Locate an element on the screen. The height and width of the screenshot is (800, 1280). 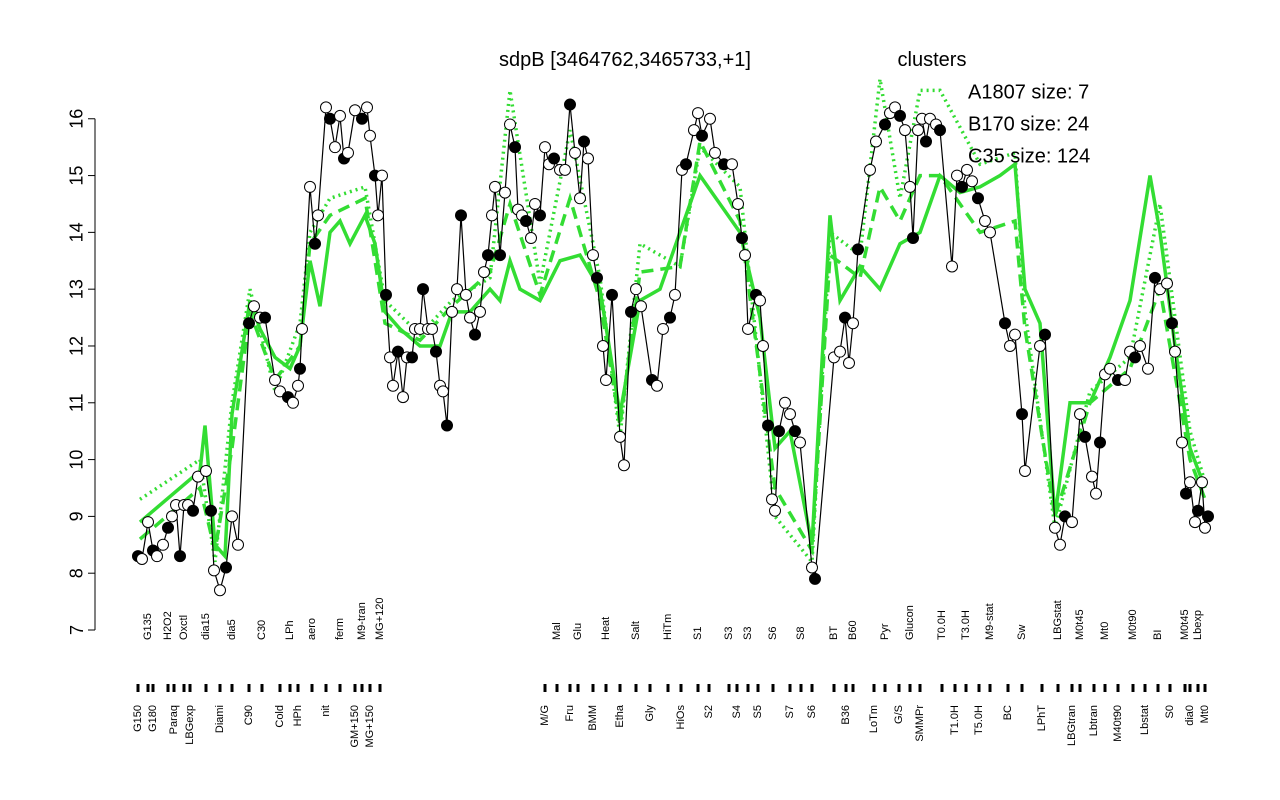
x-tick-label: dia15 is located at coordinates (206, 626).